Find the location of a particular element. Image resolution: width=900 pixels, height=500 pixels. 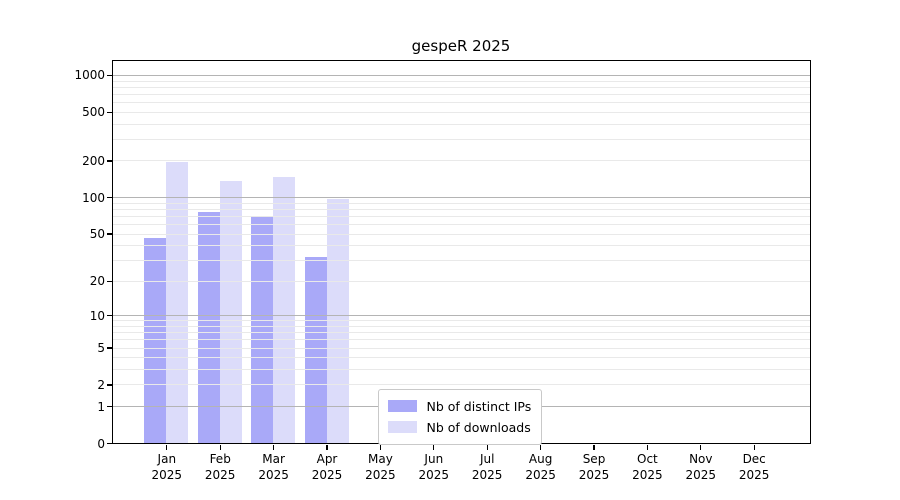

x-label-month: Mar is located at coordinates (273, 459).